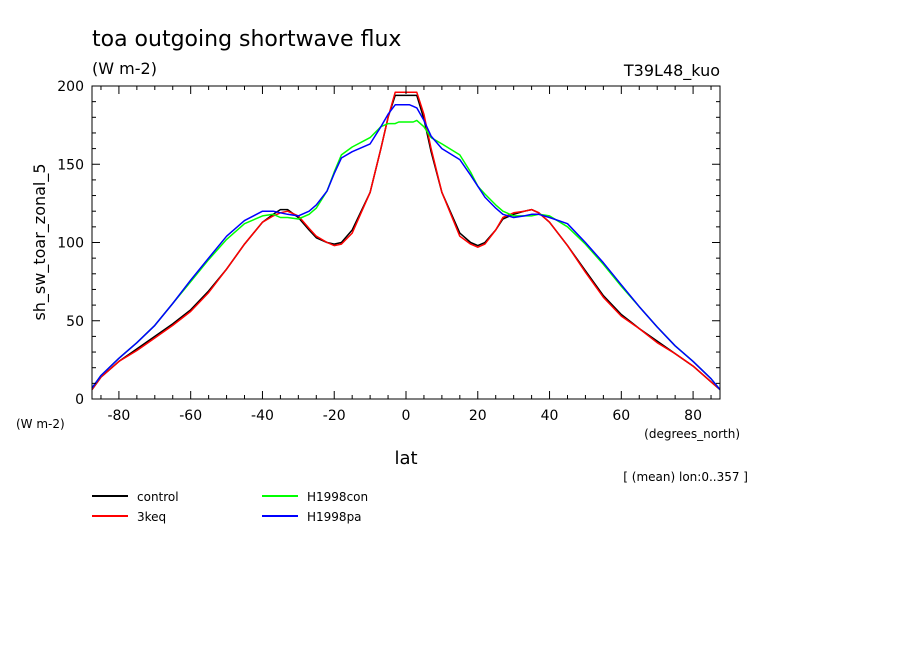 The height and width of the screenshot is (654, 904). I want to click on x-axis-units: (degrees_north), so click(692, 434).